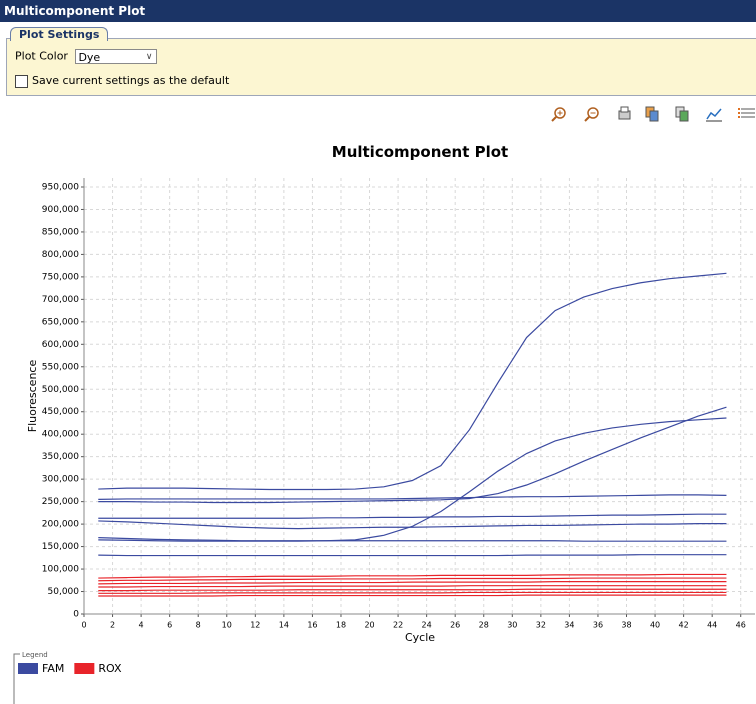  I want to click on x-tick-label: 28, so click(484, 625).